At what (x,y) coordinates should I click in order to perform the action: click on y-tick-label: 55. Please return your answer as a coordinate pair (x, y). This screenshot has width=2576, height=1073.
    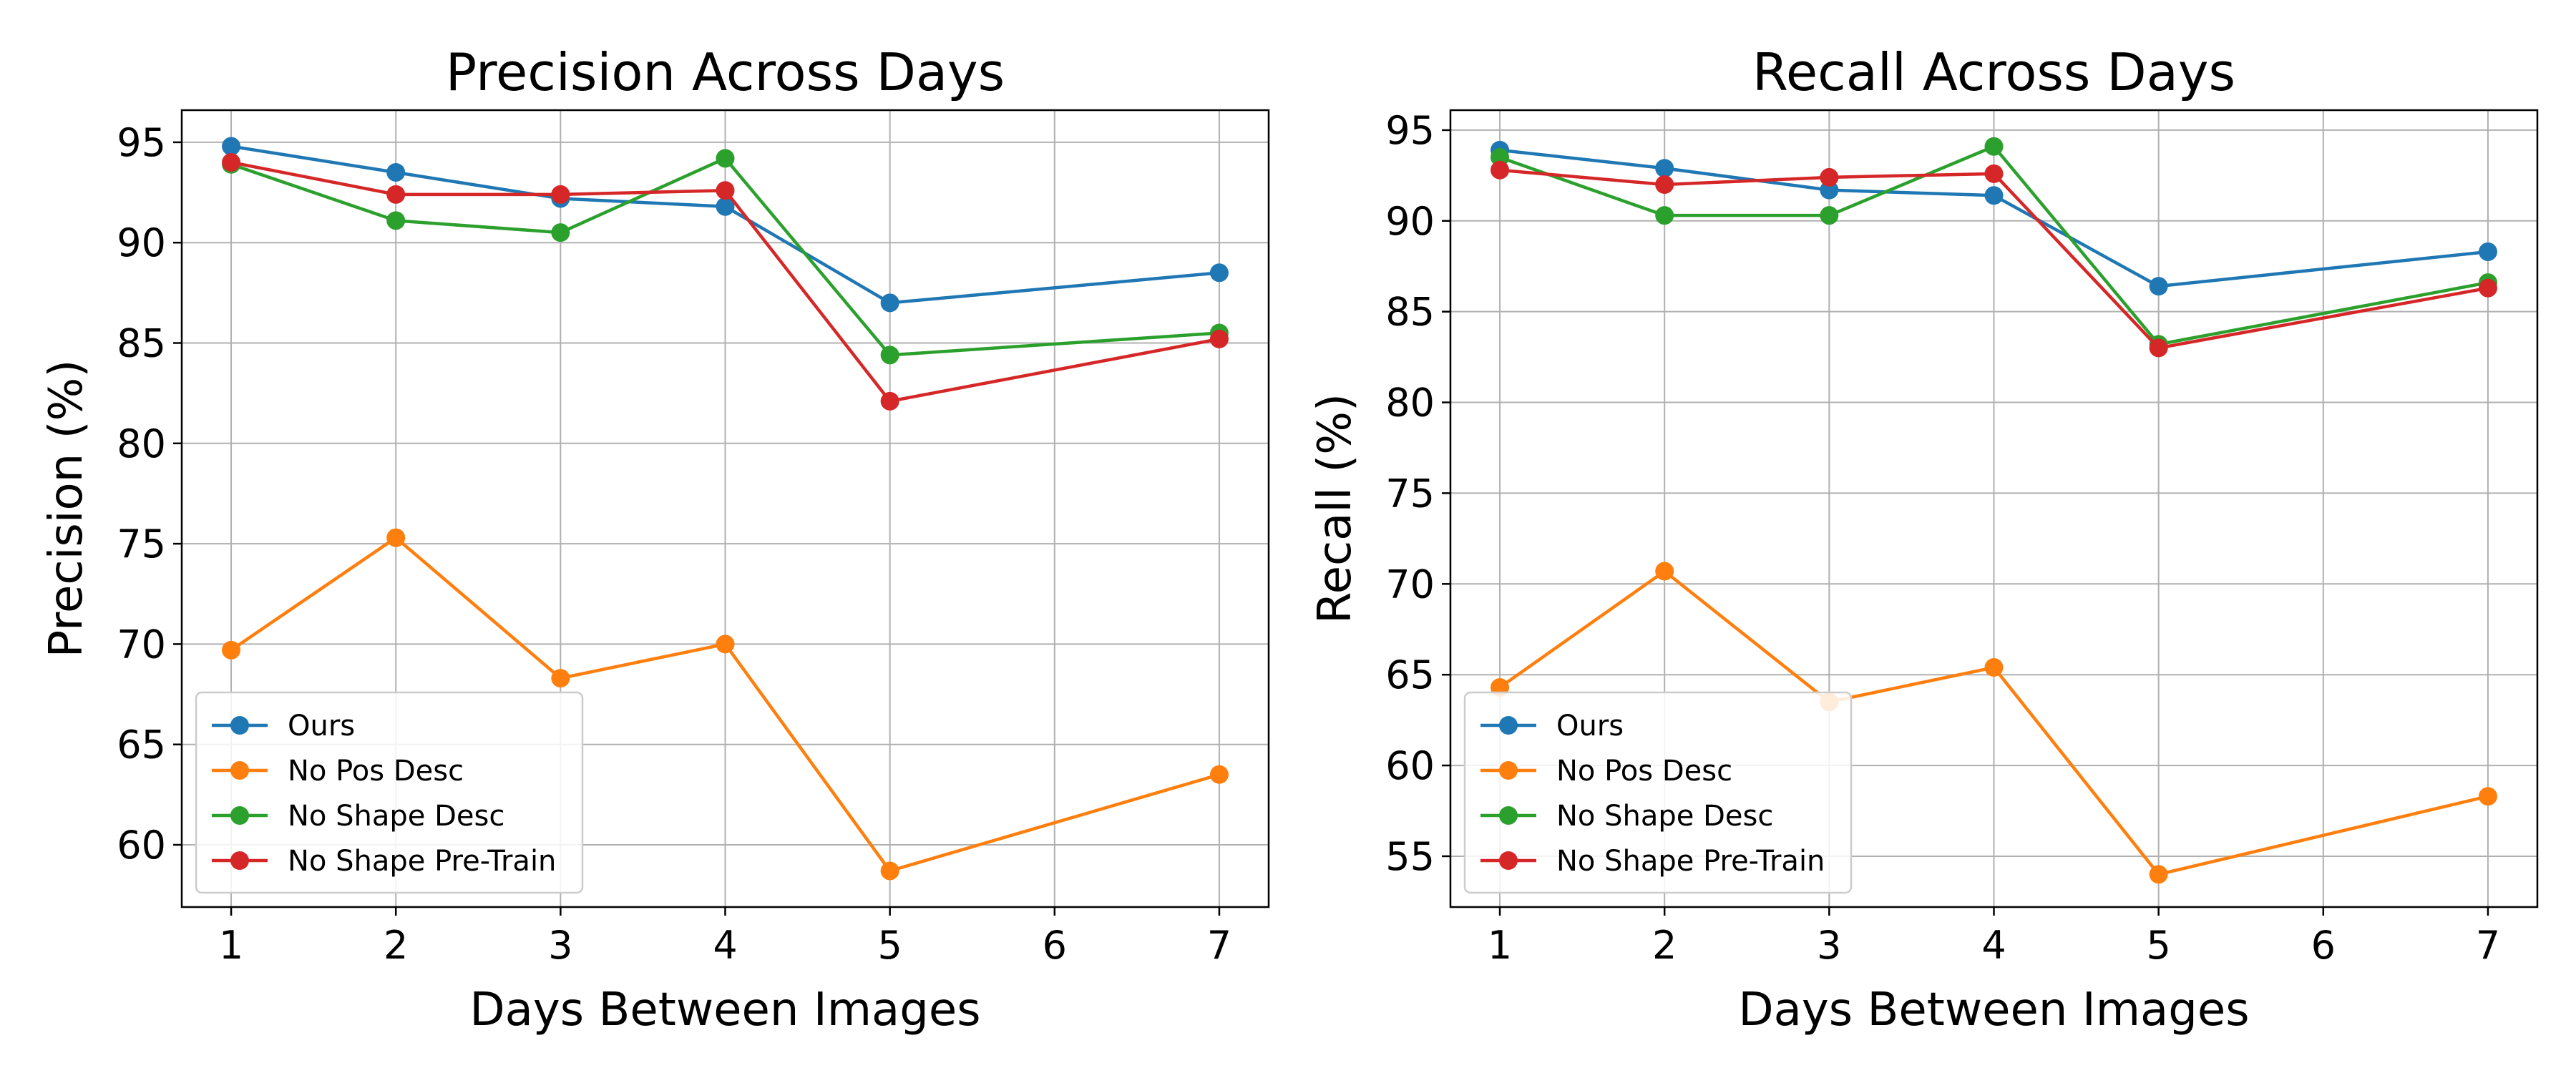
    Looking at the image, I should click on (1410, 856).